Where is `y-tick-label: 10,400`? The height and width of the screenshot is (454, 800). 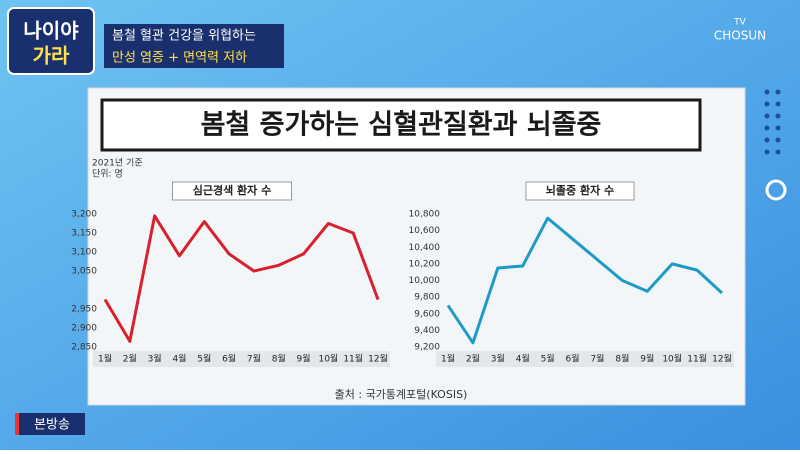 y-tick-label: 10,400 is located at coordinates (425, 248).